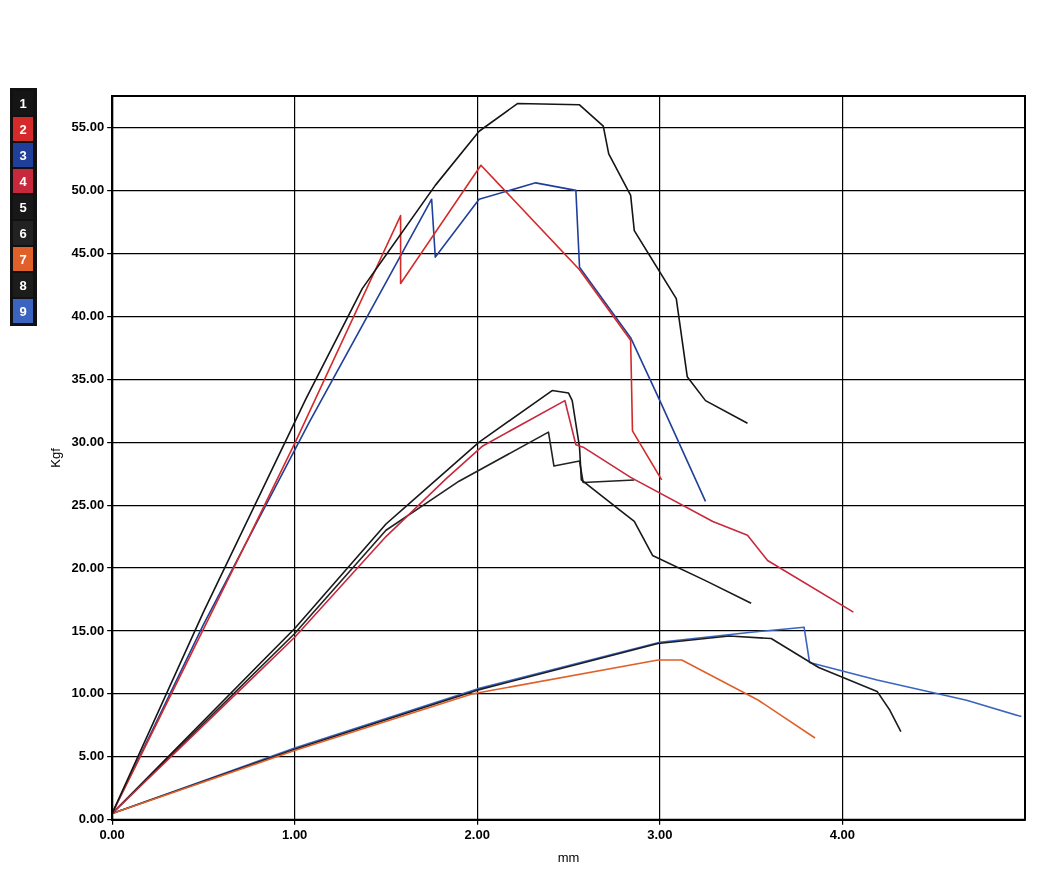  I want to click on text: 5, so click(23, 207).